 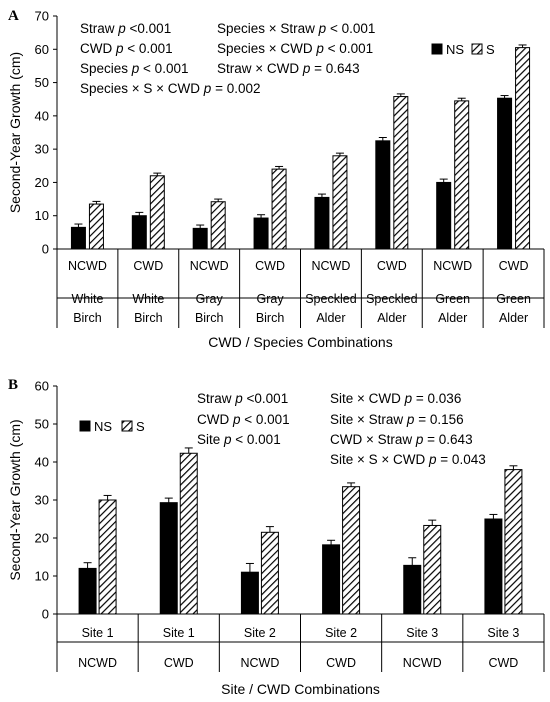 I want to click on stat-annotation: Species p < 0.001, so click(x=134, y=68).